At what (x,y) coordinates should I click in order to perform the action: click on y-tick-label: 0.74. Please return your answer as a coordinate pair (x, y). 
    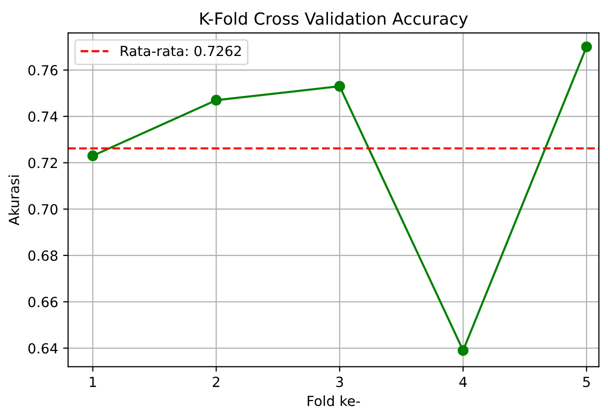
    Looking at the image, I should click on (43, 116).